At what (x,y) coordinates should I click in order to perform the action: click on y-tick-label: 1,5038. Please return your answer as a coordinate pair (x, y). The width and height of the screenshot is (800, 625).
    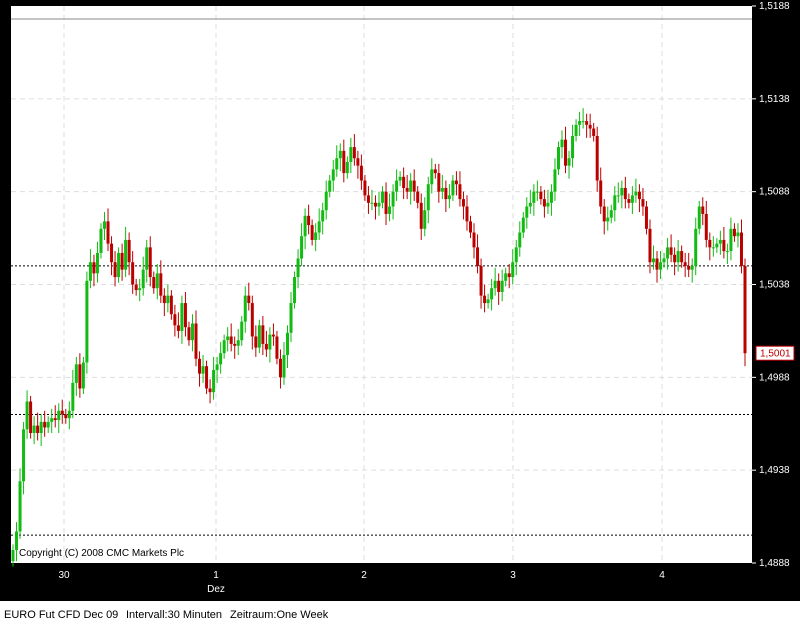
    Looking at the image, I should click on (774, 285).